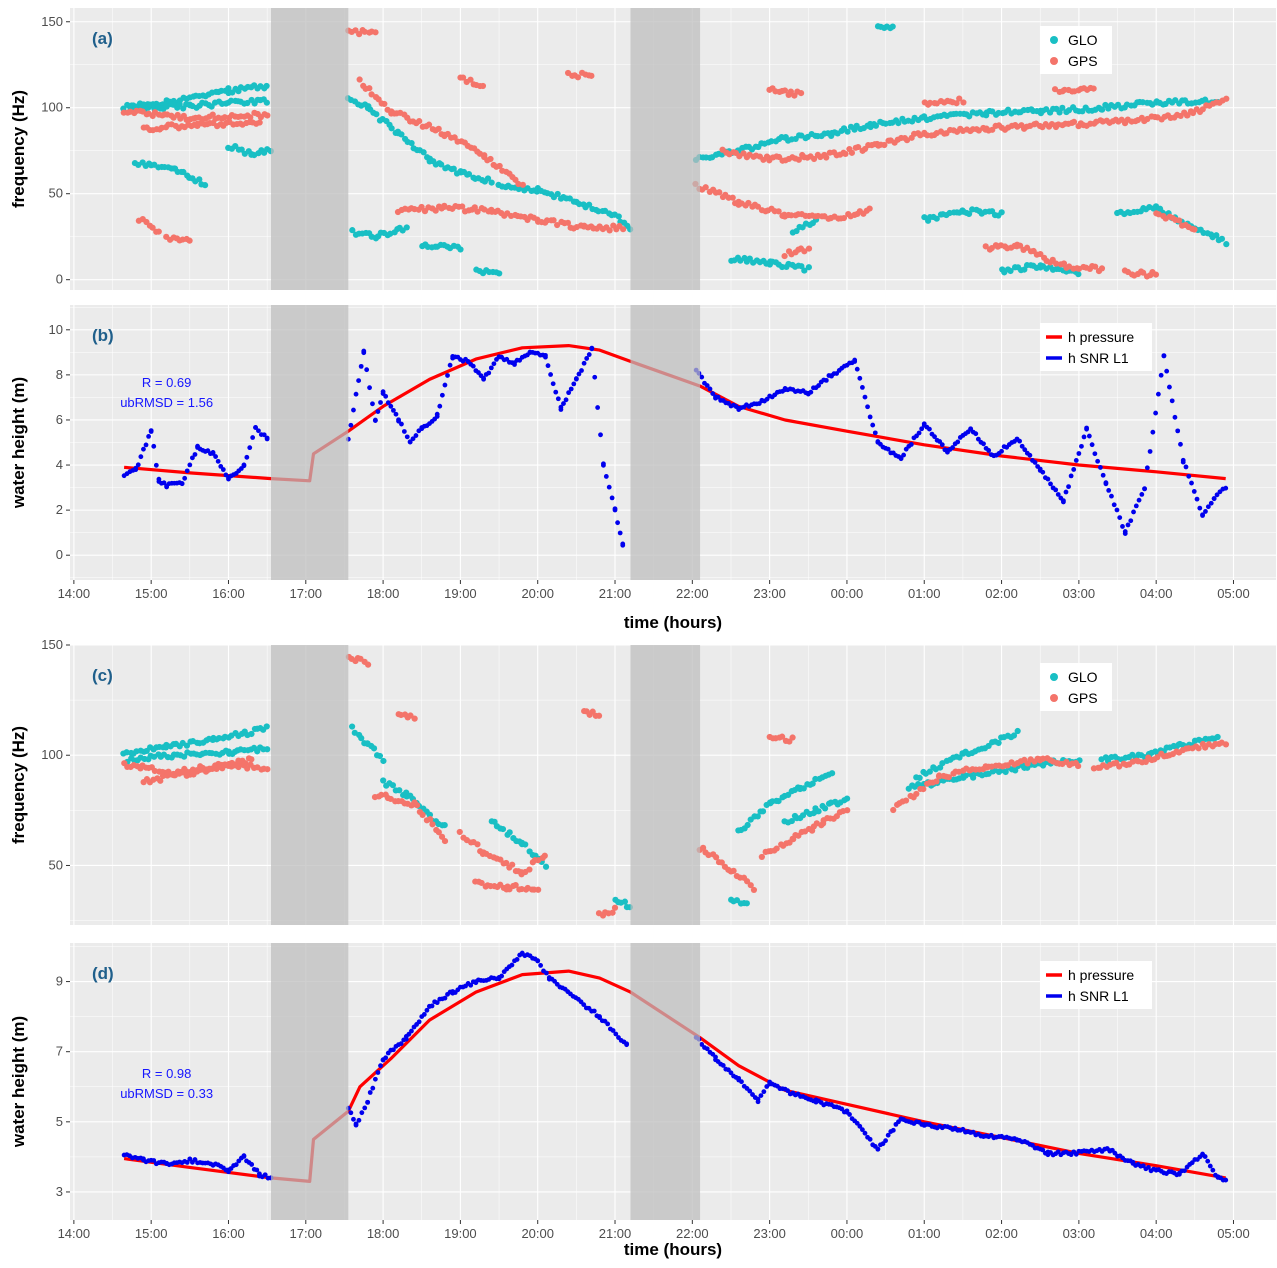 This screenshot has height=1268, width=1277. What do you see at coordinates (59, 1051) in the screenshot?
I see `y-tick-label: 7` at bounding box center [59, 1051].